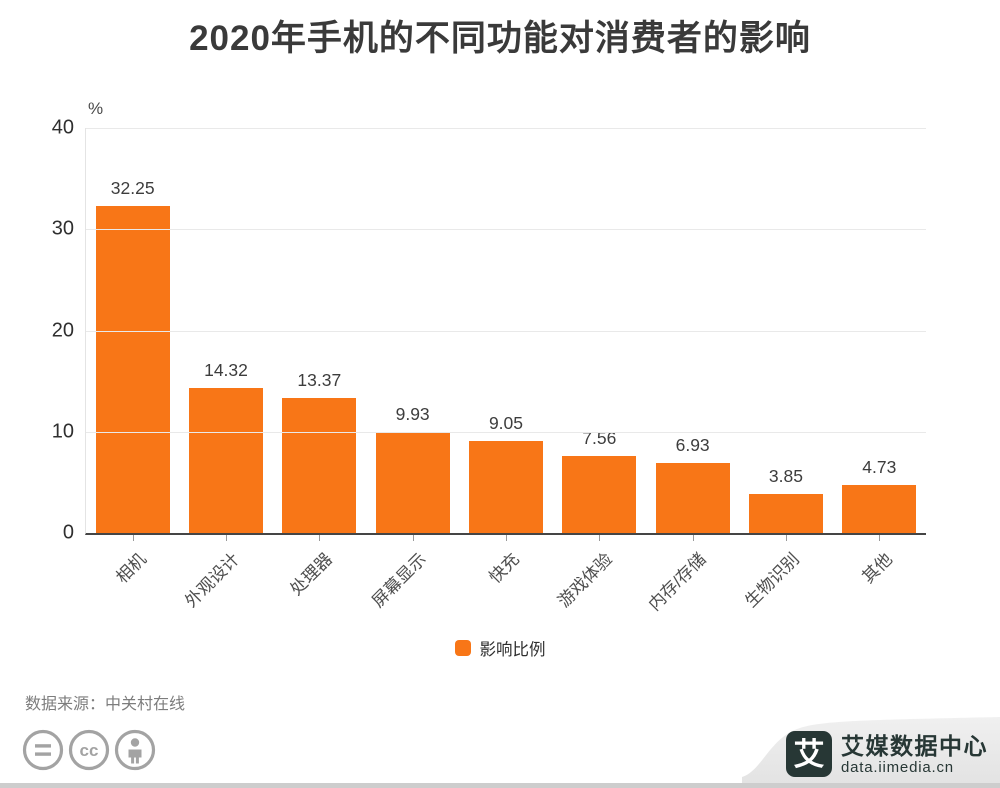 This screenshot has height=788, width=1000. I want to click on data-source-text: 数据来源：中关村在线, so click(105, 704).